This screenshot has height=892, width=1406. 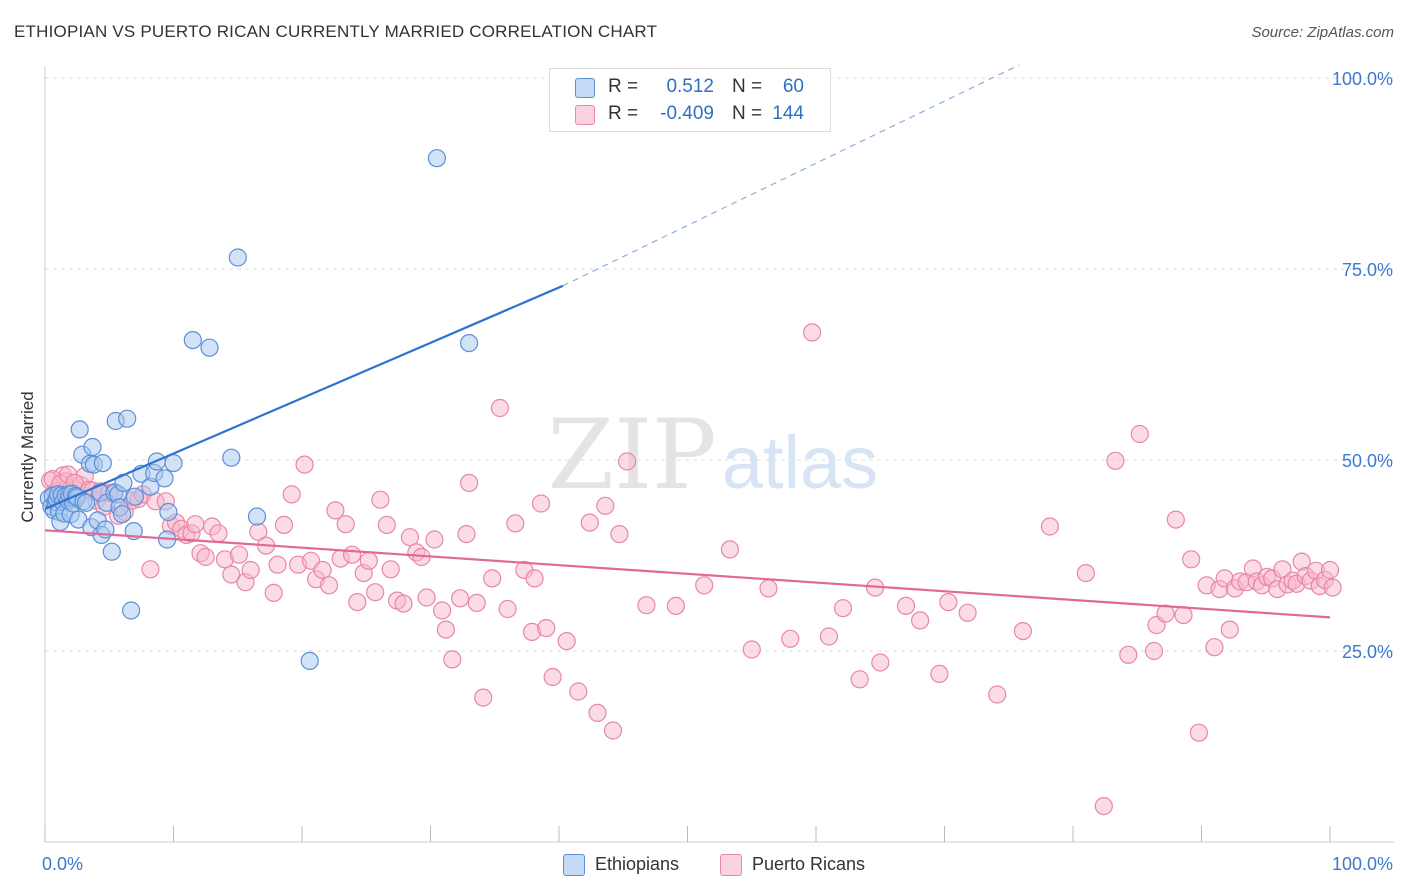 I want to click on legend-label: Ethiopians, so click(x=637, y=864).